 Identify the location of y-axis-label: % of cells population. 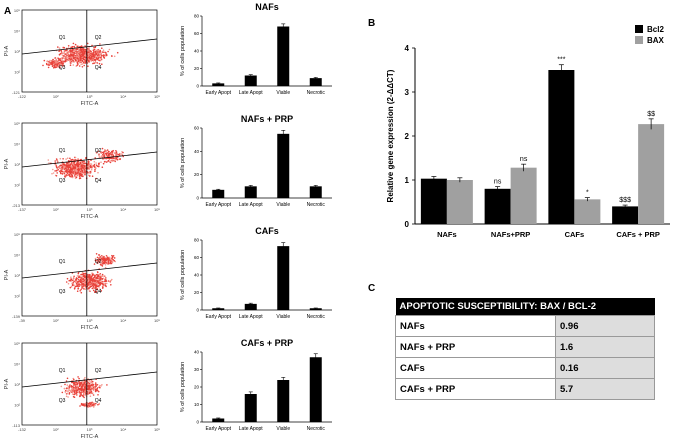
(183, 275).